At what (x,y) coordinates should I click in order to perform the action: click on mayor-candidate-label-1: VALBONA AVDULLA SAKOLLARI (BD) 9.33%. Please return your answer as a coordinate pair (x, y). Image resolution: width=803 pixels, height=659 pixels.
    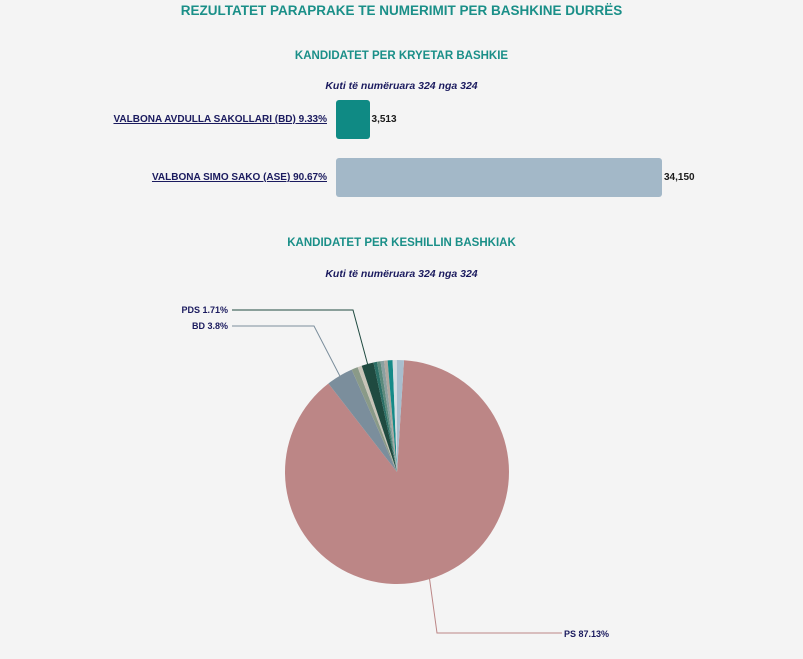
    Looking at the image, I should click on (220, 119).